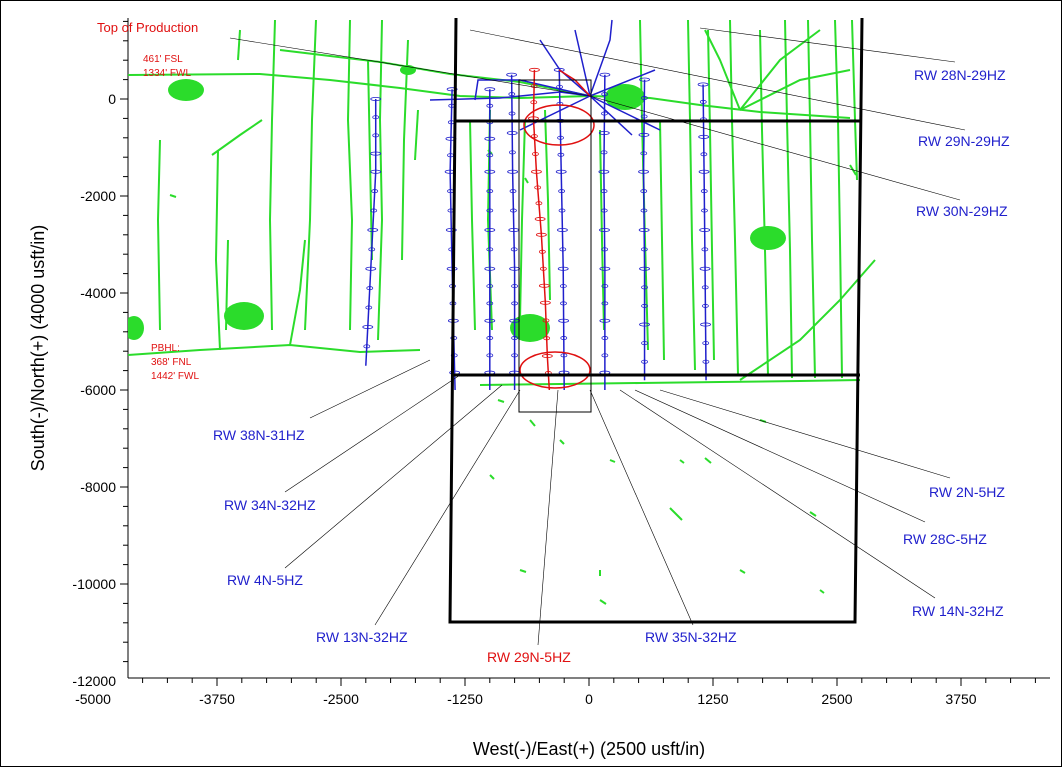 The height and width of the screenshot is (769, 1064). I want to click on y-tick-label: -8000, so click(98, 487).